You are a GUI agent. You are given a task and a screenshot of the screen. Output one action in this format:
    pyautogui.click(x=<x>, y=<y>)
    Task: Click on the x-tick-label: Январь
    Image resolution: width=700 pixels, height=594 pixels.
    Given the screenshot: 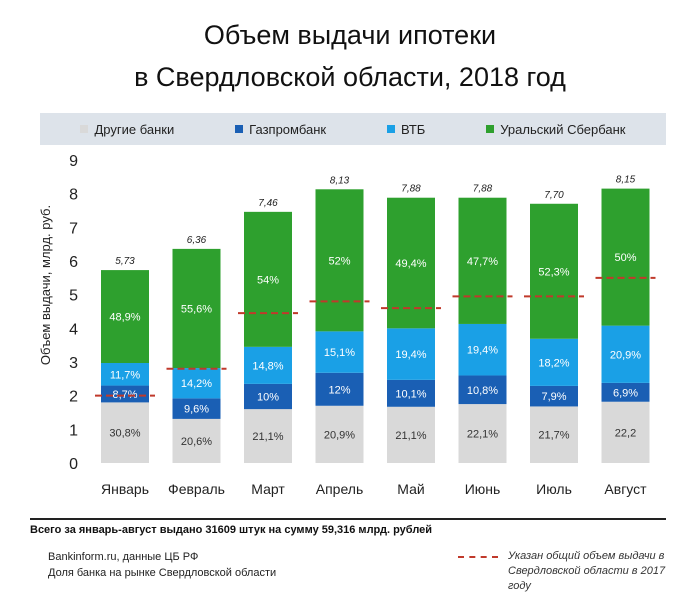 What is the action you would take?
    pyautogui.click(x=125, y=489)
    